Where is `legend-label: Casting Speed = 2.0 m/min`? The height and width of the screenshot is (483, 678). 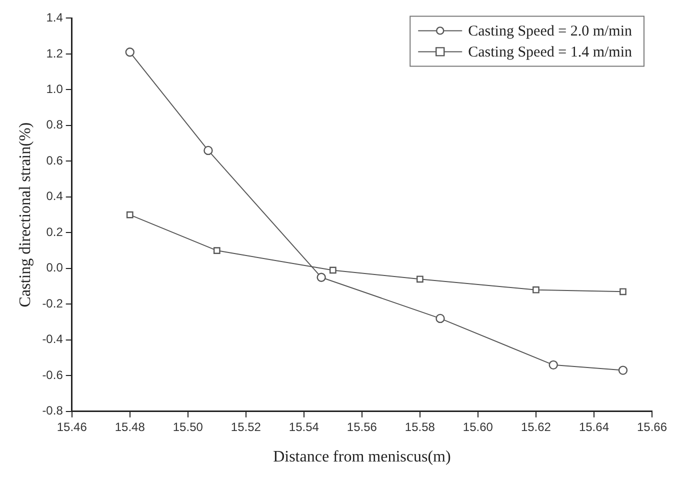 legend-label: Casting Speed = 2.0 m/min is located at coordinates (550, 32).